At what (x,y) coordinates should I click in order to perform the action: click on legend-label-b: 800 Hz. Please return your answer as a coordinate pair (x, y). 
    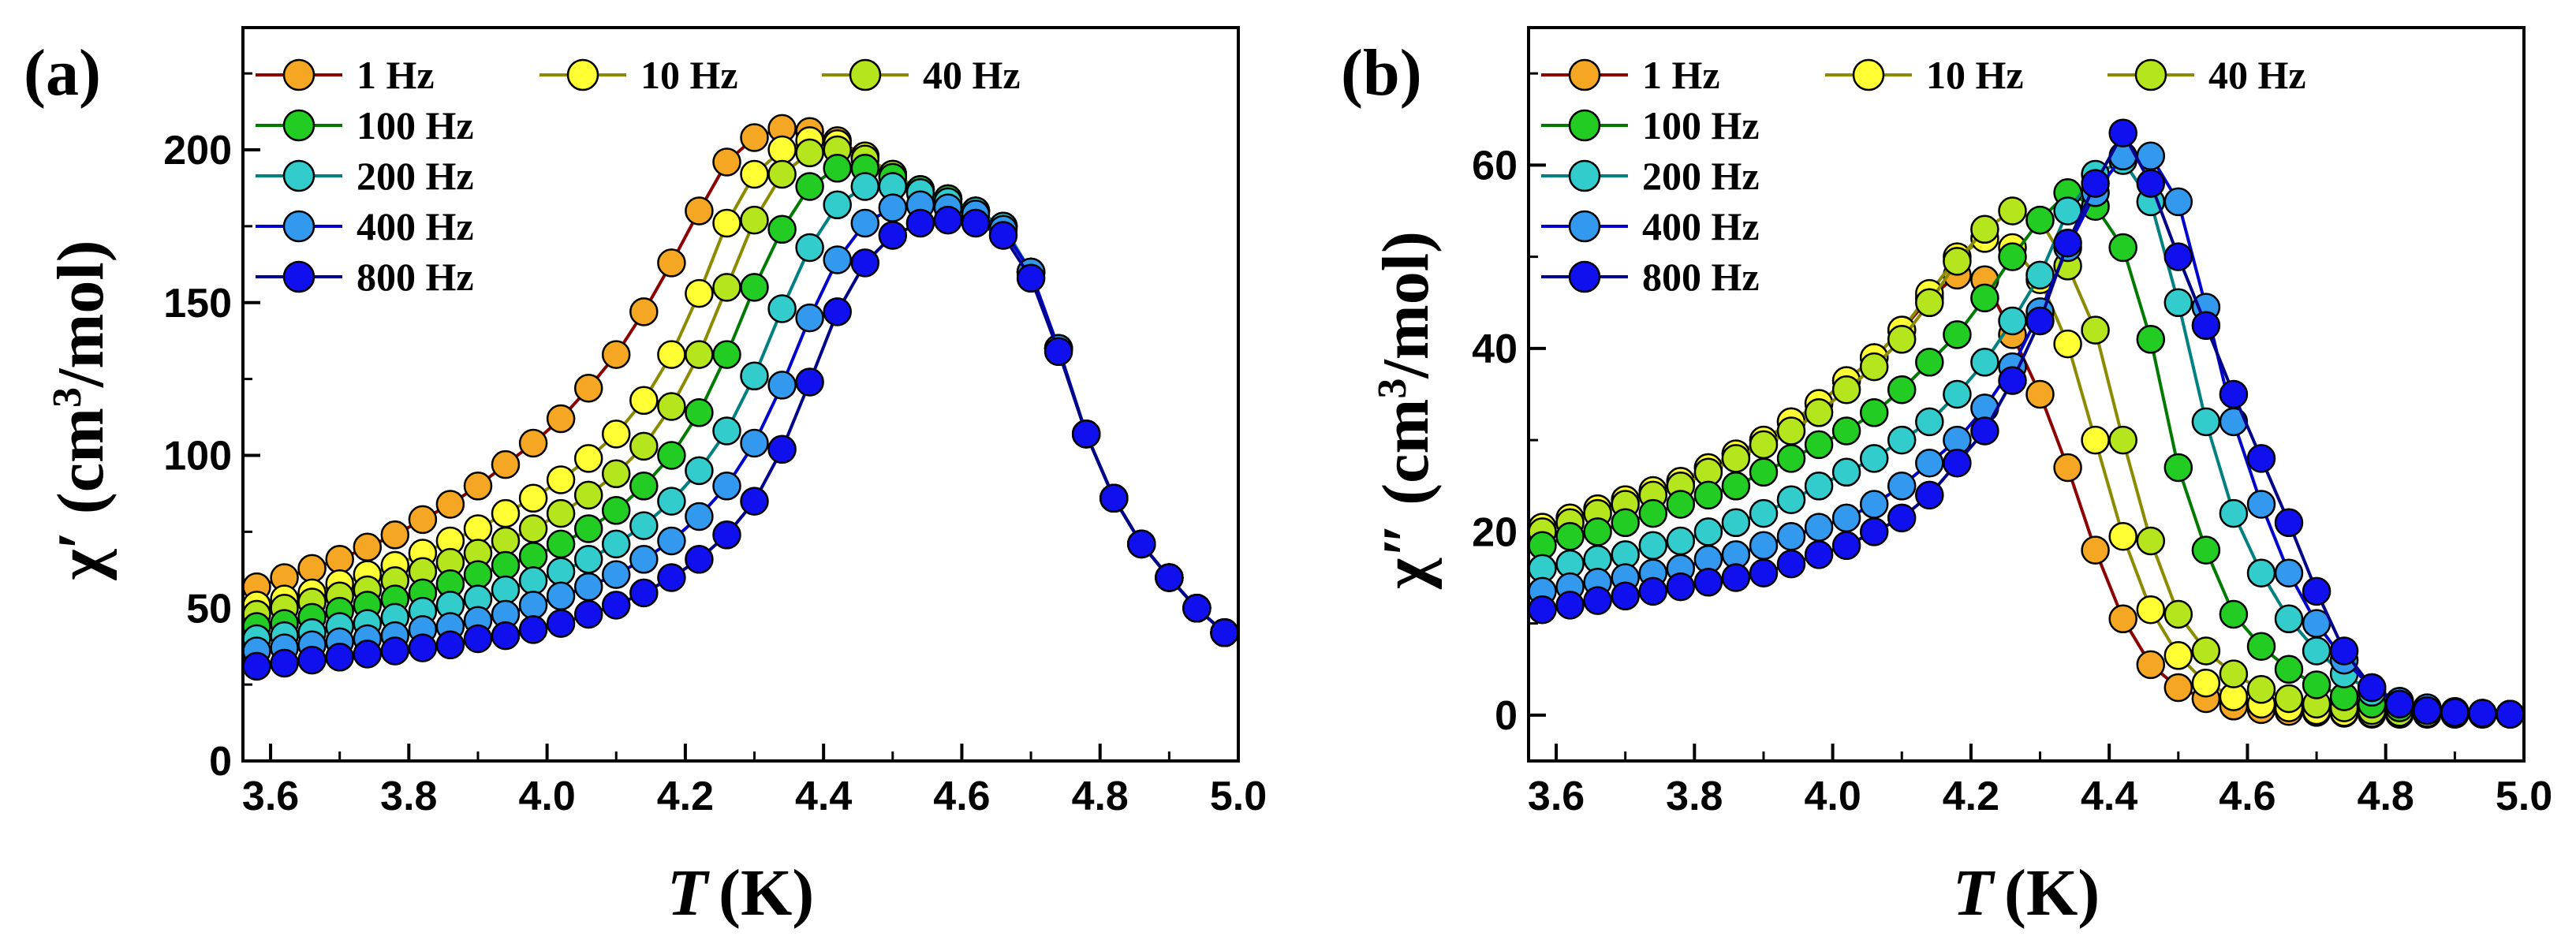
    Looking at the image, I should click on (1701, 277).